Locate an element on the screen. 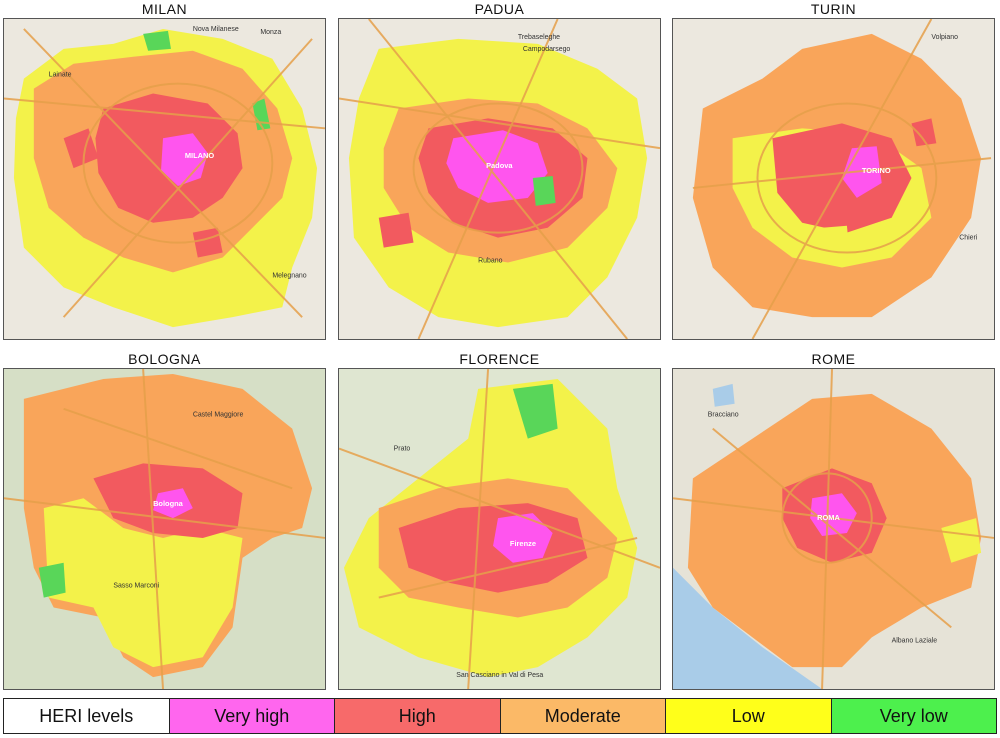  heri-map-bologna: Bologna Castel Maggiore Sasso Marconi is located at coordinates (164, 529).